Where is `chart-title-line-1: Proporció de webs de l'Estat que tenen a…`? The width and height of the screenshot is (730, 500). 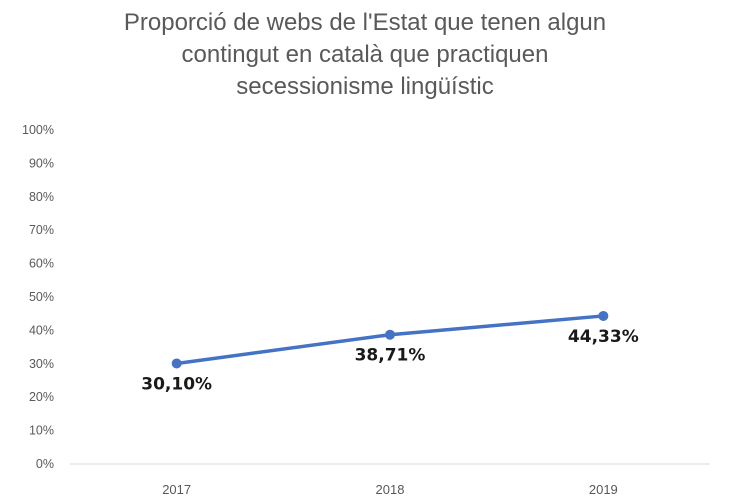 chart-title-line-1: Proporció de webs de l'Estat que tenen a… is located at coordinates (365, 22).